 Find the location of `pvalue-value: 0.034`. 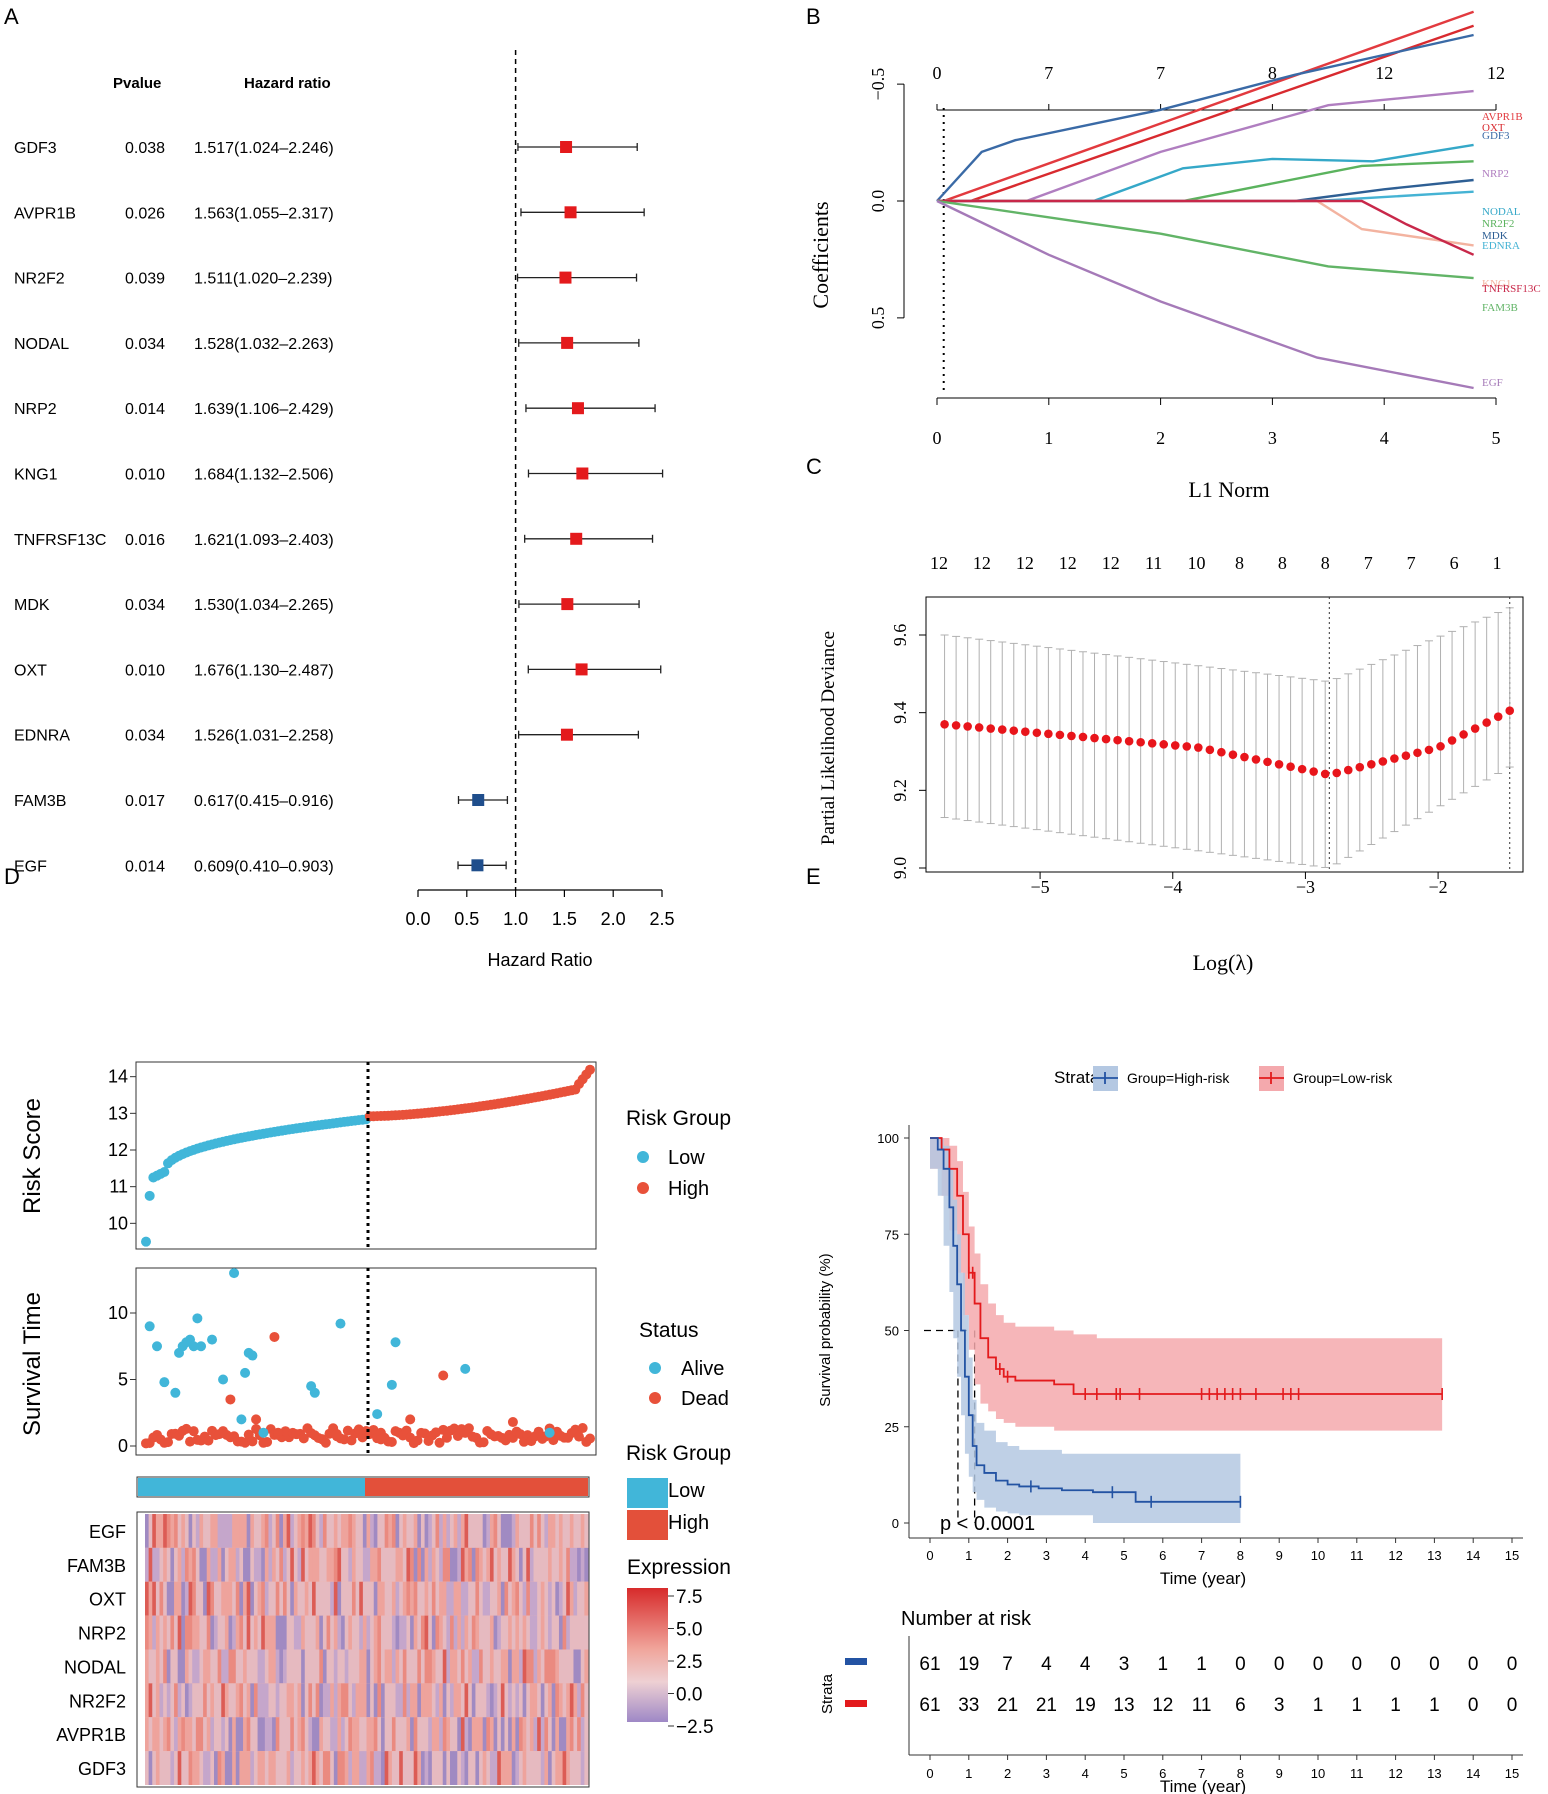

pvalue-value: 0.034 is located at coordinates (145, 605).